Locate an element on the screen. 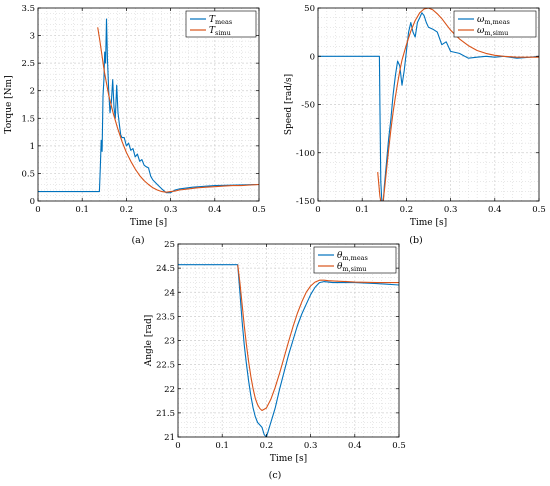 This screenshot has width=550, height=486. y-tick-label: 24.5 is located at coordinates (165, 269).